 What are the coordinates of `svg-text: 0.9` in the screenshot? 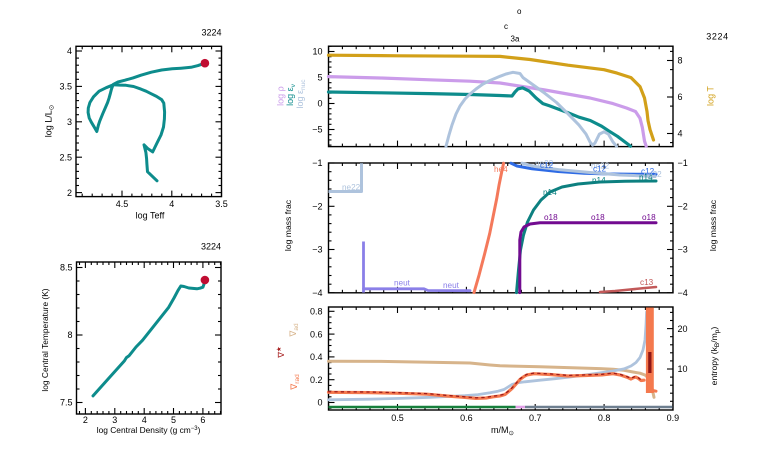 It's located at (673, 418).